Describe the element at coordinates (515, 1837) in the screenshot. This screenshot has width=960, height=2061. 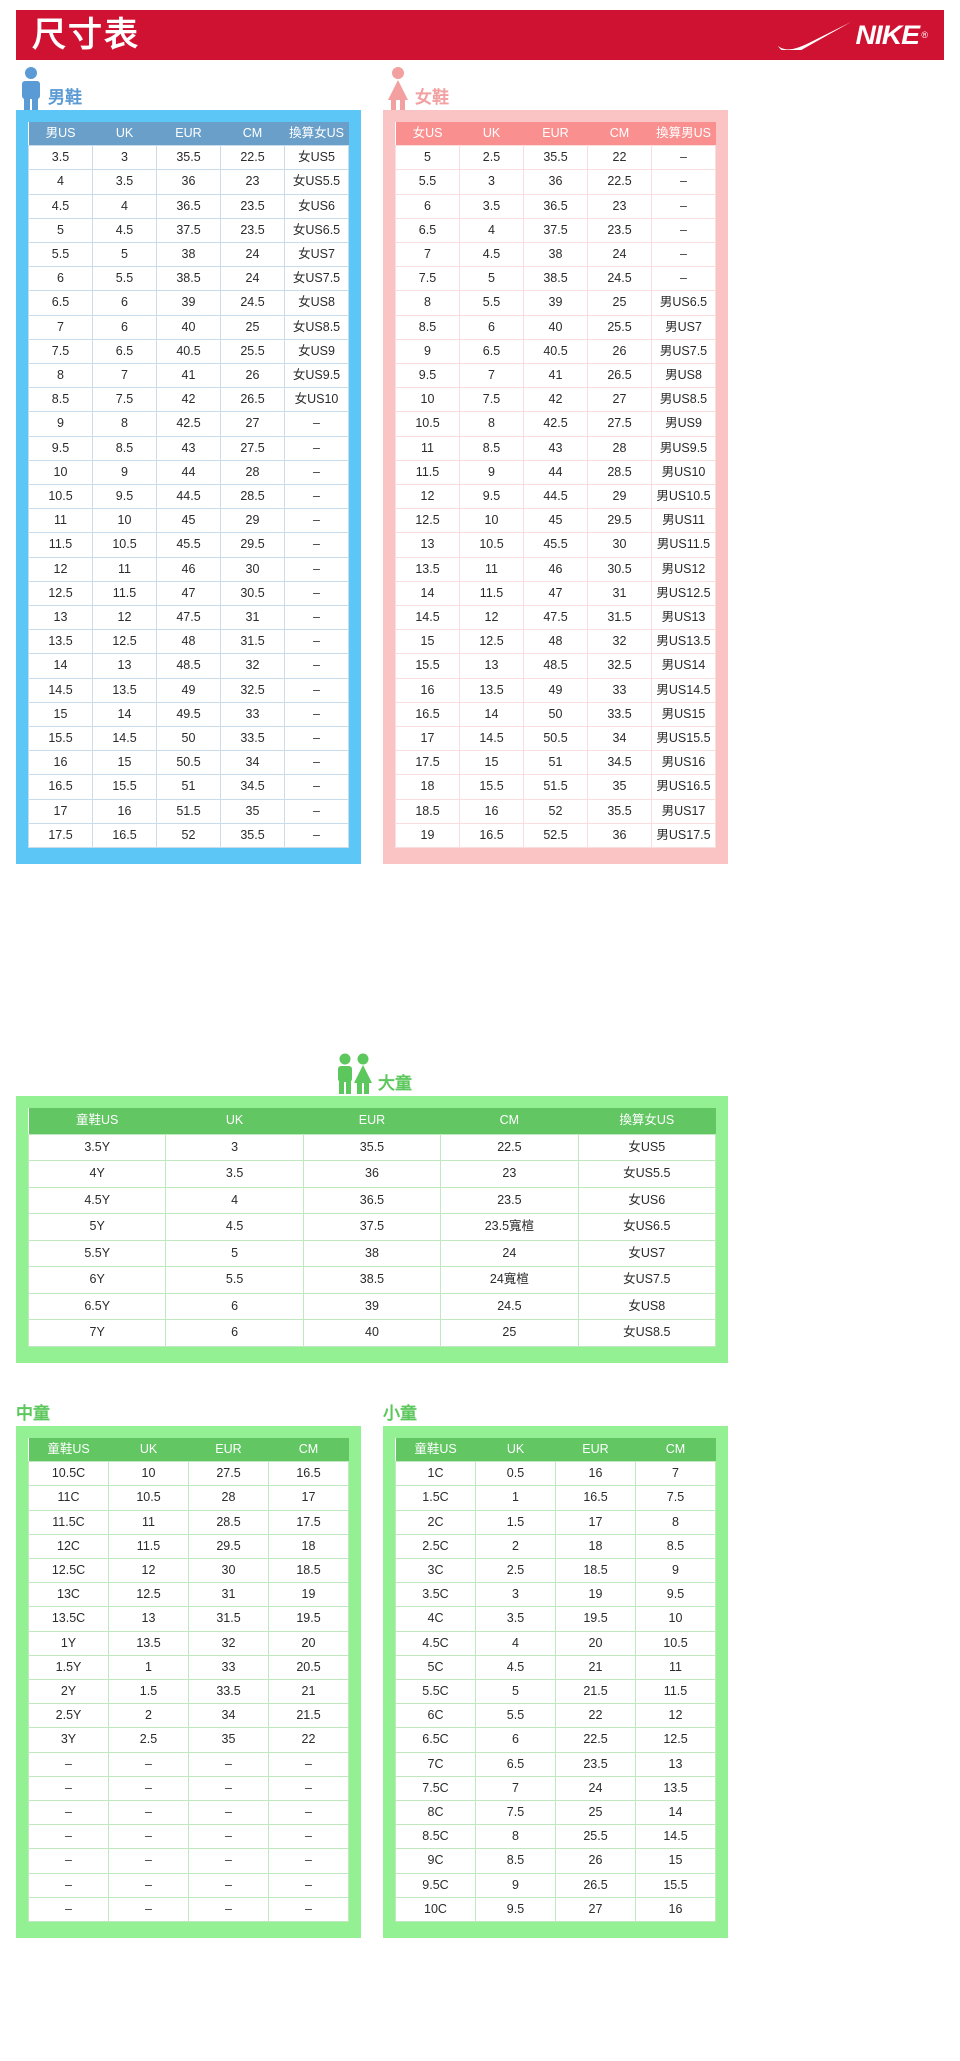
I see `table-cell: 8` at that location.